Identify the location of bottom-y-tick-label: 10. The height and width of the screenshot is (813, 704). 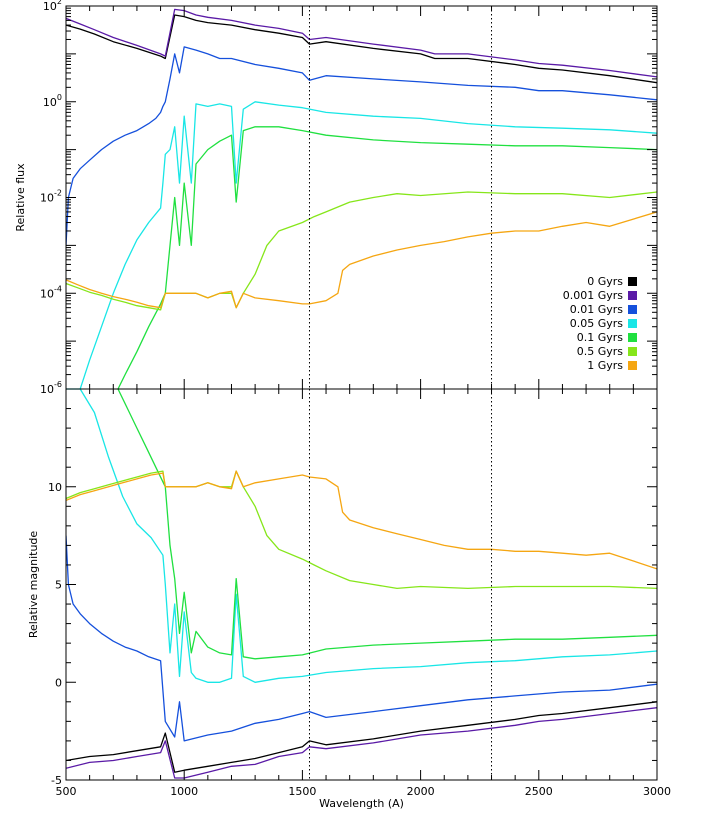
(55, 487).